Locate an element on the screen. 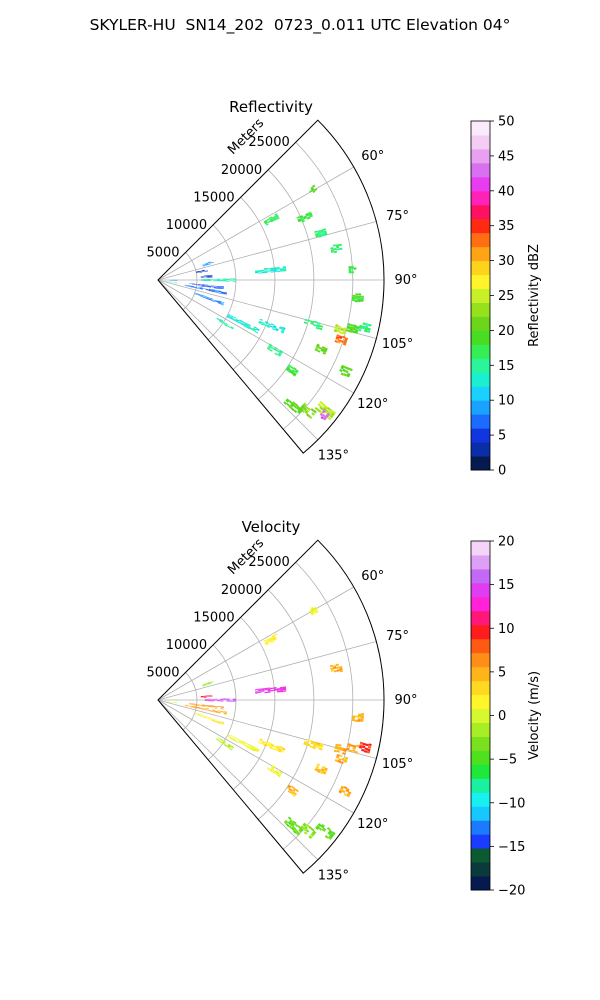 This screenshot has height=1000, width=600. reflectivity-colorbar-tick-label: 10 is located at coordinates (506, 401).